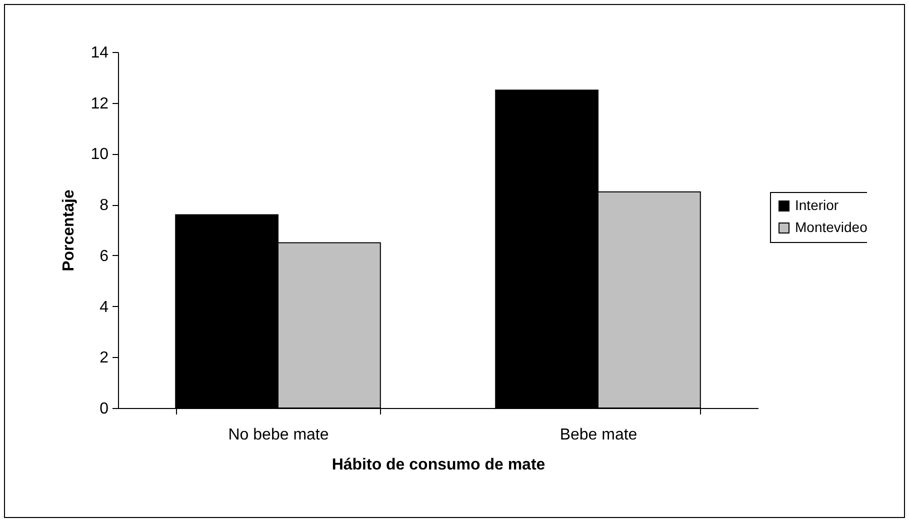 This screenshot has height=522, width=909. Describe the element at coordinates (104, 307) in the screenshot. I see `y-tick-label: 4` at that location.